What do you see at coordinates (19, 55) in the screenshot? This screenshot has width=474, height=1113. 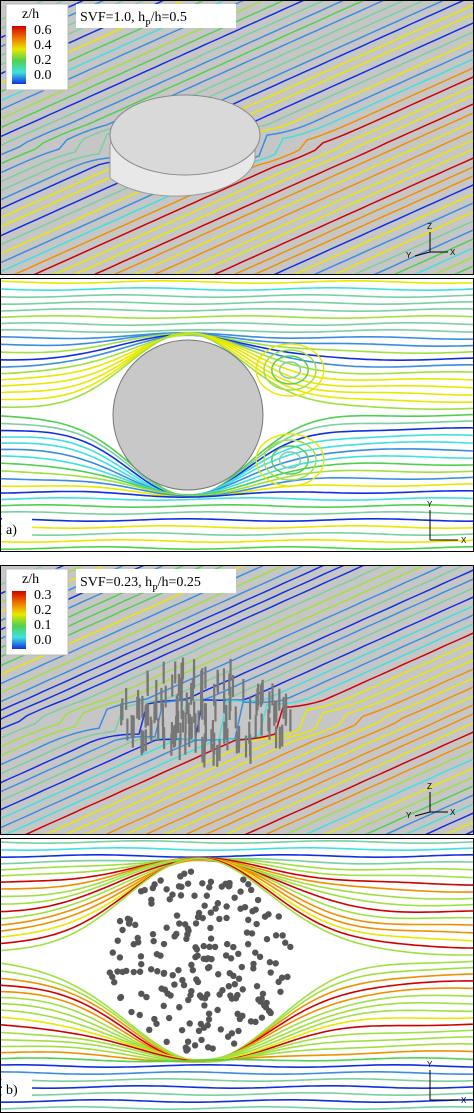 I see `colorbar` at bounding box center [19, 55].